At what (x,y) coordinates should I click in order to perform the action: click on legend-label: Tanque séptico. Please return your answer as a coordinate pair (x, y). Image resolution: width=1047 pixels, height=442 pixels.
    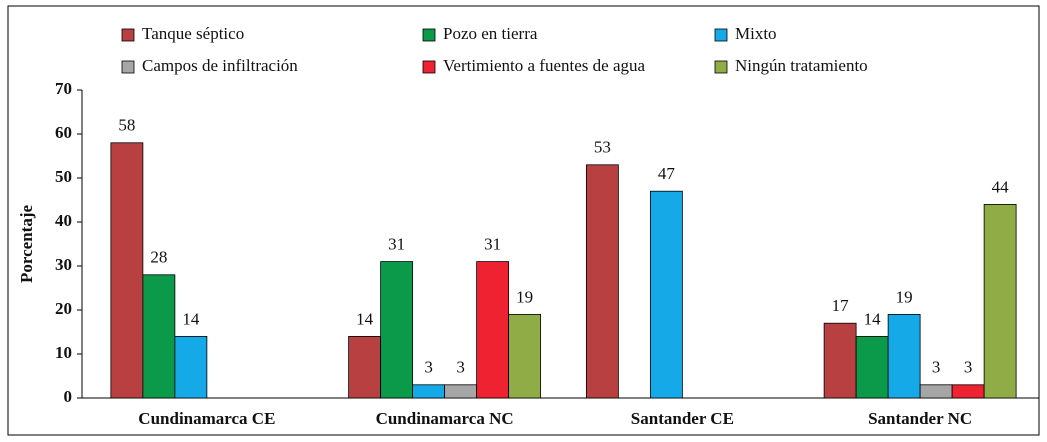
    Looking at the image, I should click on (193, 33).